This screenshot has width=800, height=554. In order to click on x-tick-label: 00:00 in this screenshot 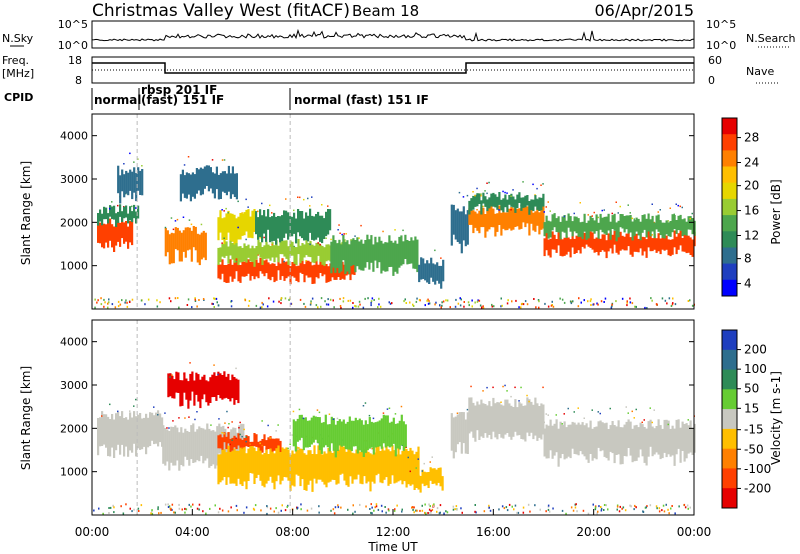, I will do `click(92, 532)`.